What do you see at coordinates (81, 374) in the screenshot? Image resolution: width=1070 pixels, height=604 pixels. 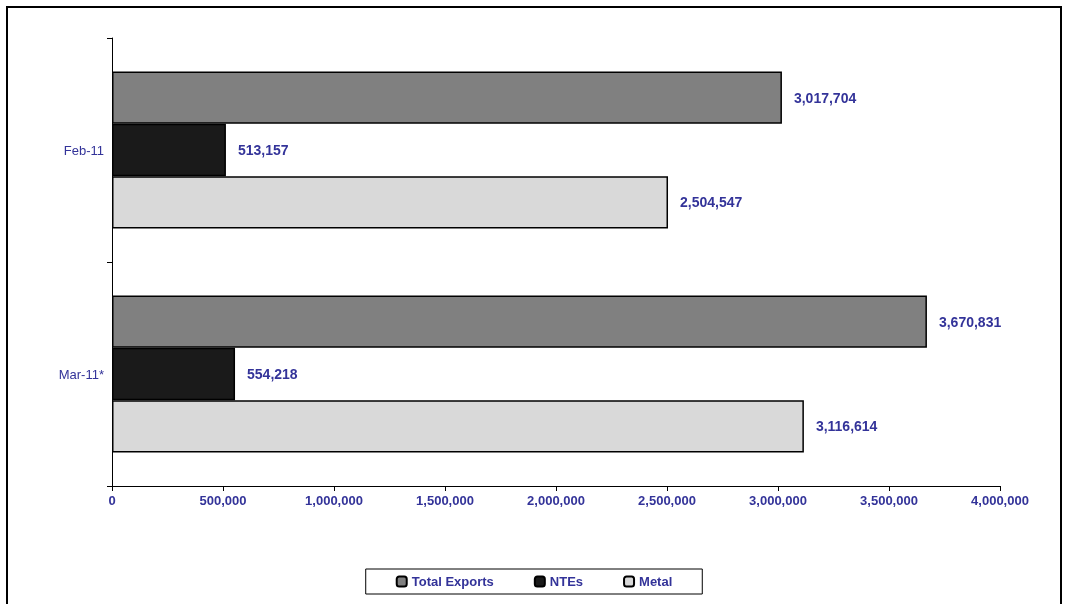 I see `y-tick-label: Mar-11*` at bounding box center [81, 374].